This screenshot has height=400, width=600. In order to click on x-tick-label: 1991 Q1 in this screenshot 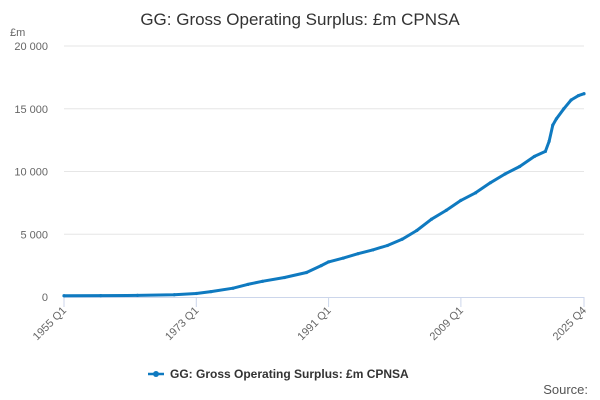, I will do `click(314, 324)`.